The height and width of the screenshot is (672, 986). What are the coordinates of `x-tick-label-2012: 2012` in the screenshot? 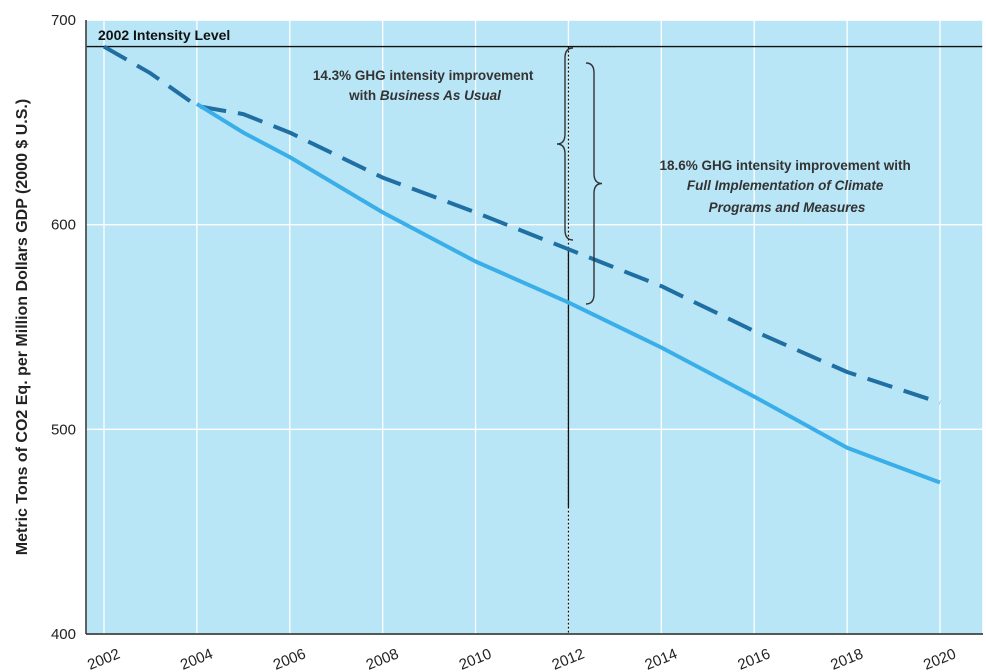 It's located at (568, 658).